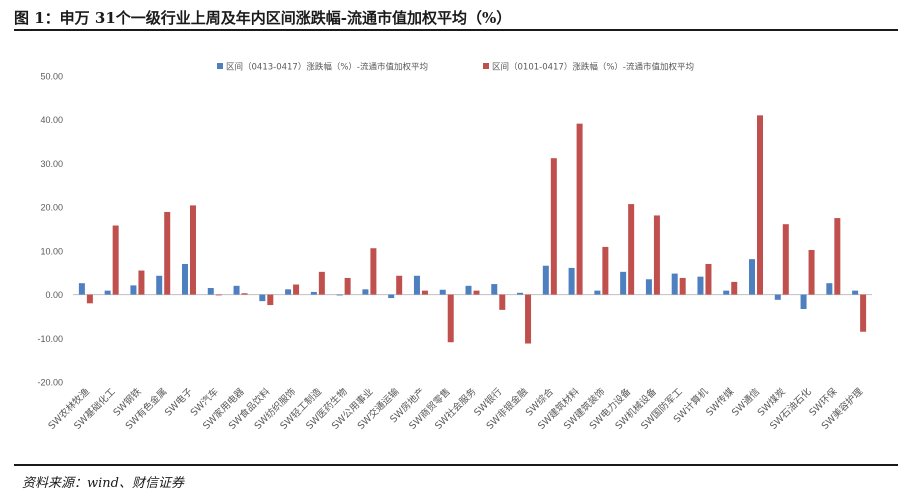 The width and height of the screenshot is (915, 497). What do you see at coordinates (51, 251) in the screenshot?
I see `y-tick-label: 10.00` at bounding box center [51, 251].